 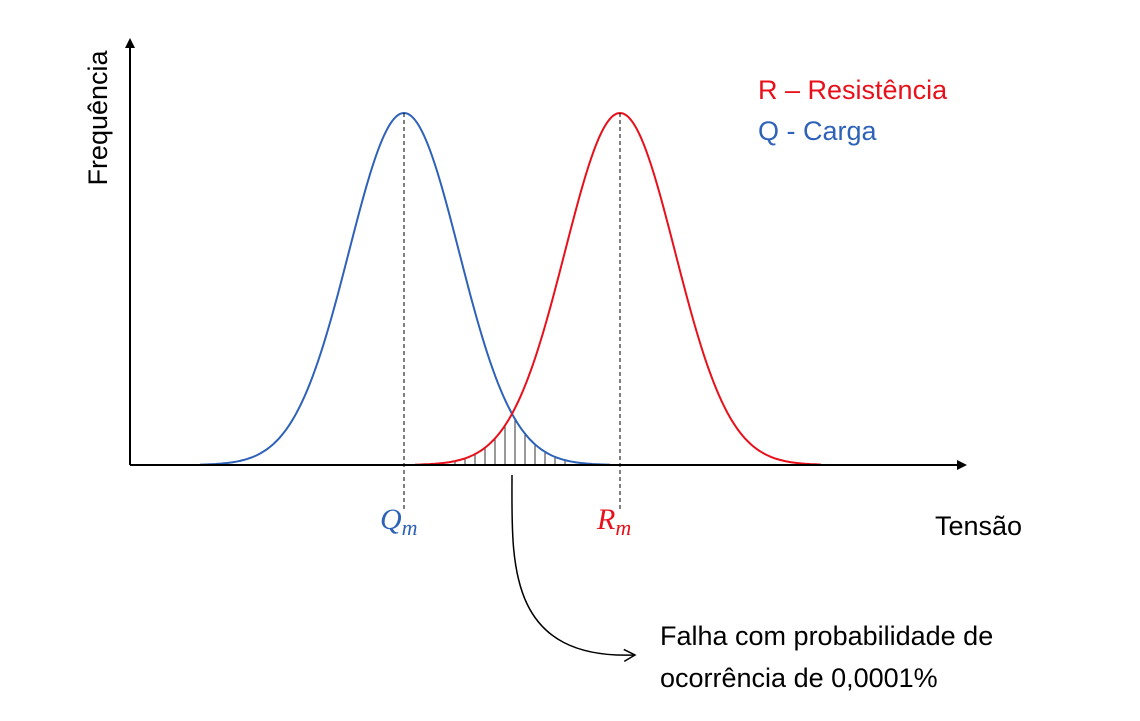 I want to click on symbol: R, so click(x=605, y=519).